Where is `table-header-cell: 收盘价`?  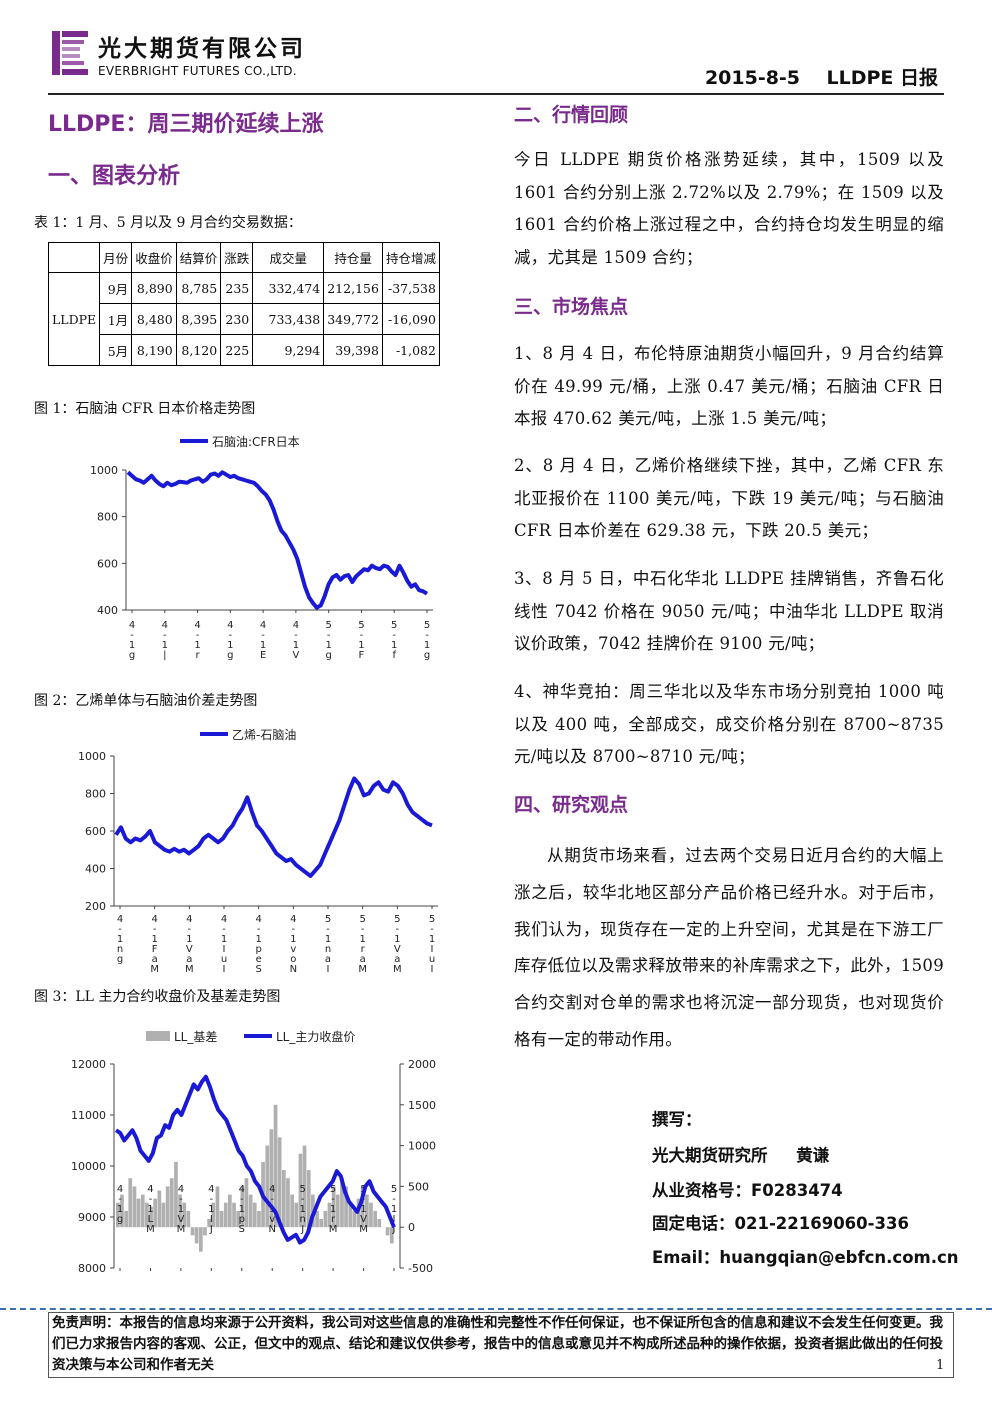
table-header-cell: 收盘价 is located at coordinates (154, 257).